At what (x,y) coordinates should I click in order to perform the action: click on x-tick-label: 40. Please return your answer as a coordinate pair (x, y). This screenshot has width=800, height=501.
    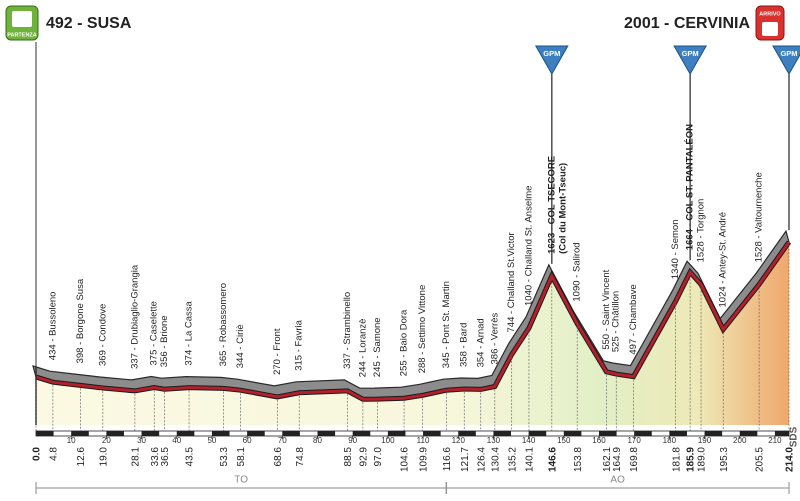
    Looking at the image, I should click on (176, 440).